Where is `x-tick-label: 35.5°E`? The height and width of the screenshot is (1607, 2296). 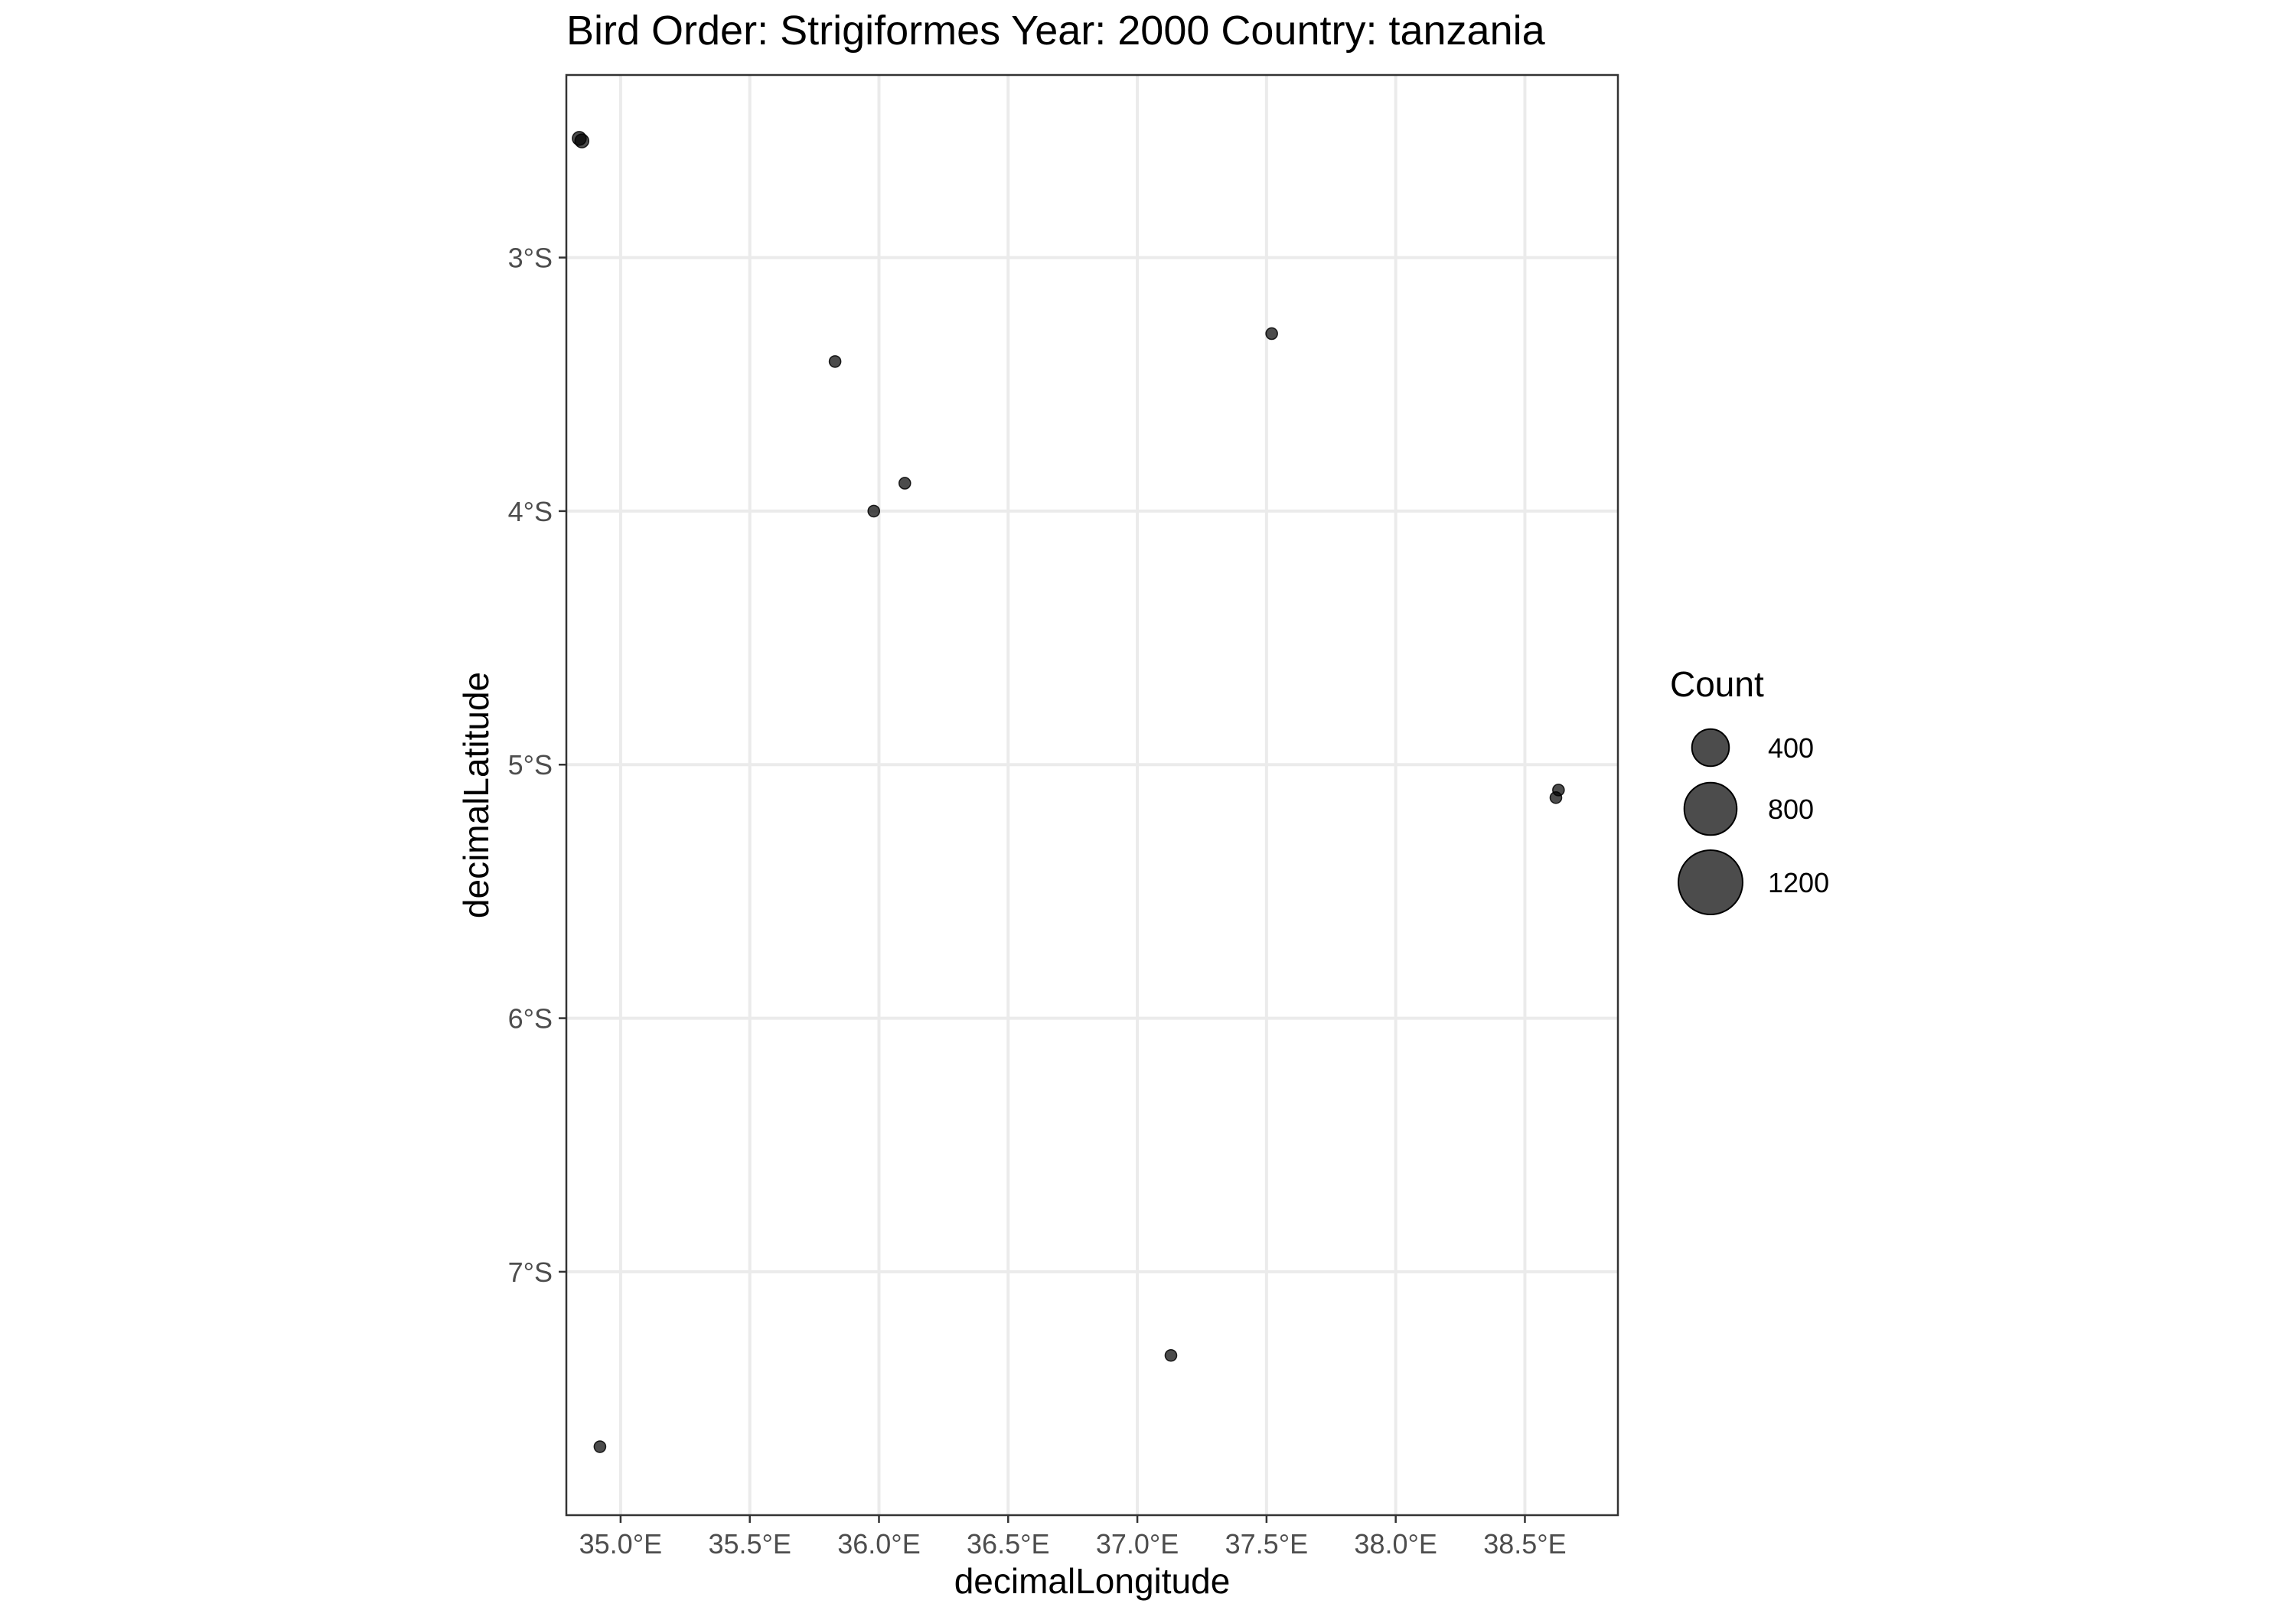
x-tick-label: 35.5°E is located at coordinates (749, 1544).